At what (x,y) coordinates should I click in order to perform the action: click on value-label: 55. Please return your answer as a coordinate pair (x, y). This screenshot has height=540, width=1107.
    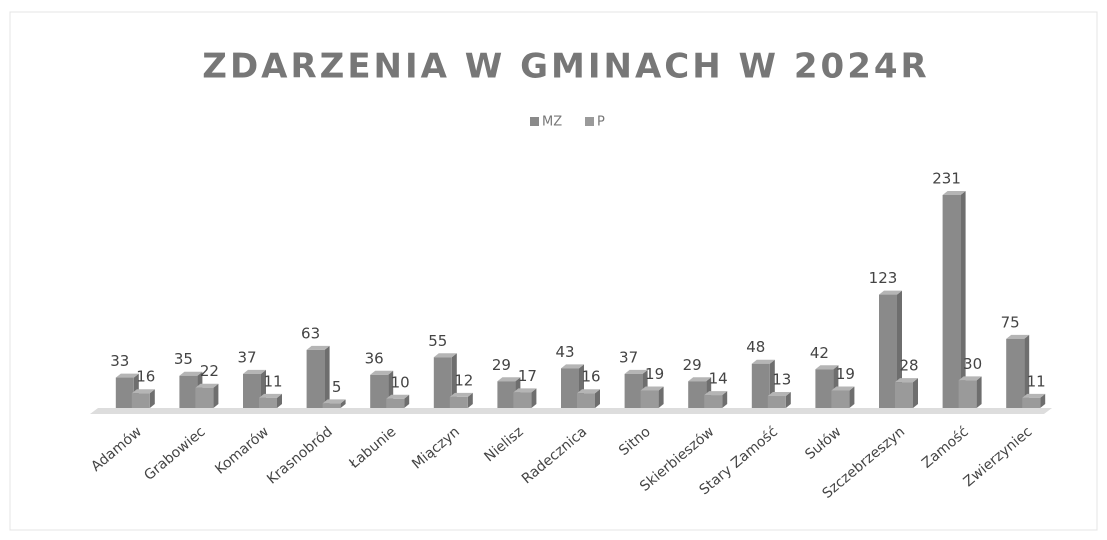
    Looking at the image, I should click on (437, 341).